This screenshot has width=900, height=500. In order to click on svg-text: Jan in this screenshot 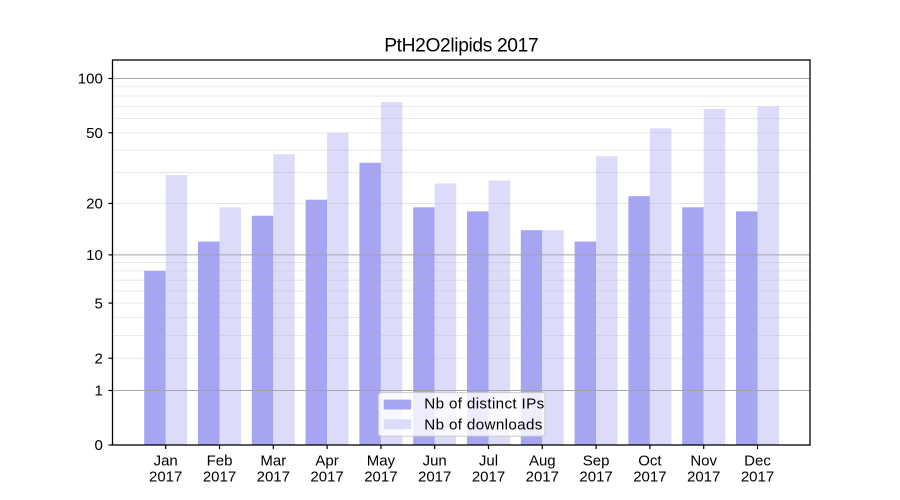, I will do `click(166, 461)`.